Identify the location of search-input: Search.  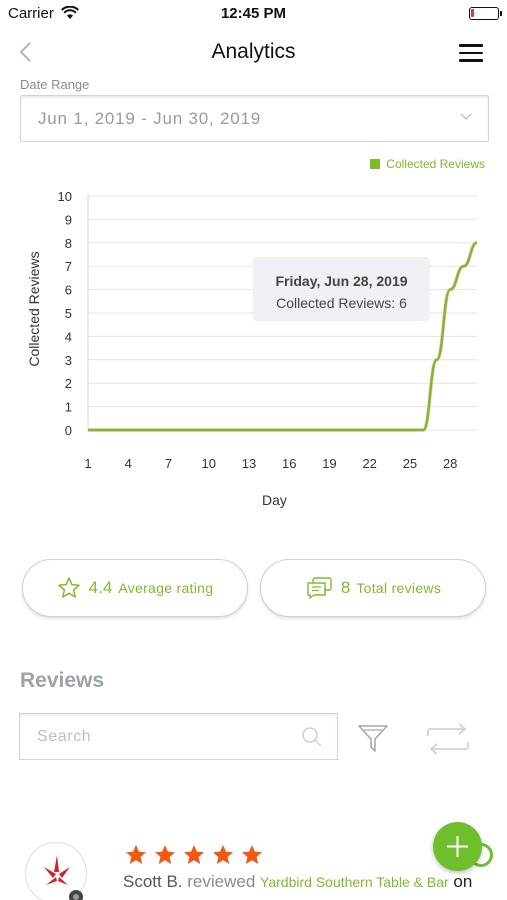
(178, 736).